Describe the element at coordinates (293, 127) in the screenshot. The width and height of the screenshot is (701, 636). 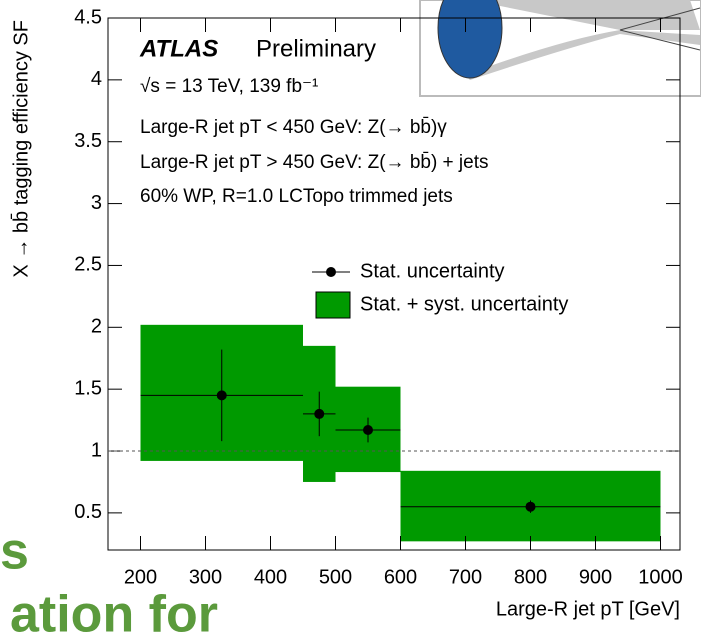
I see `annotation: Large-R jet pT < 450 GeV: Z(→ bb̄)γ` at that location.